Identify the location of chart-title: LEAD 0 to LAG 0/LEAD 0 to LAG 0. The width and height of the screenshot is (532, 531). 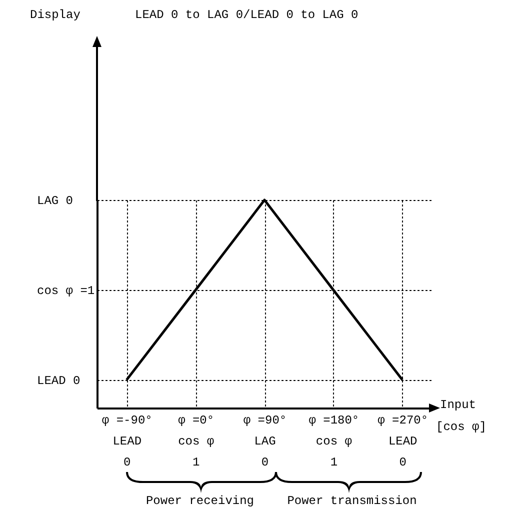
(246, 15).